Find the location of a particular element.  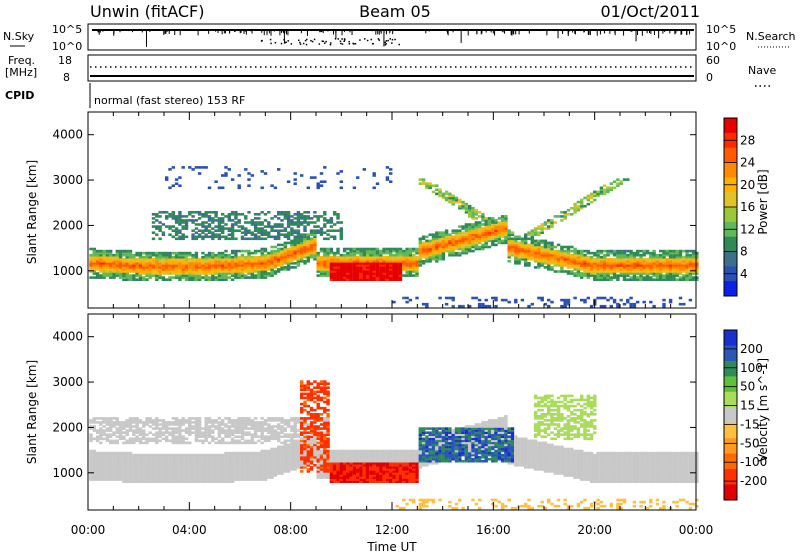

colorbar-swatch is located at coordinates (730, 259).